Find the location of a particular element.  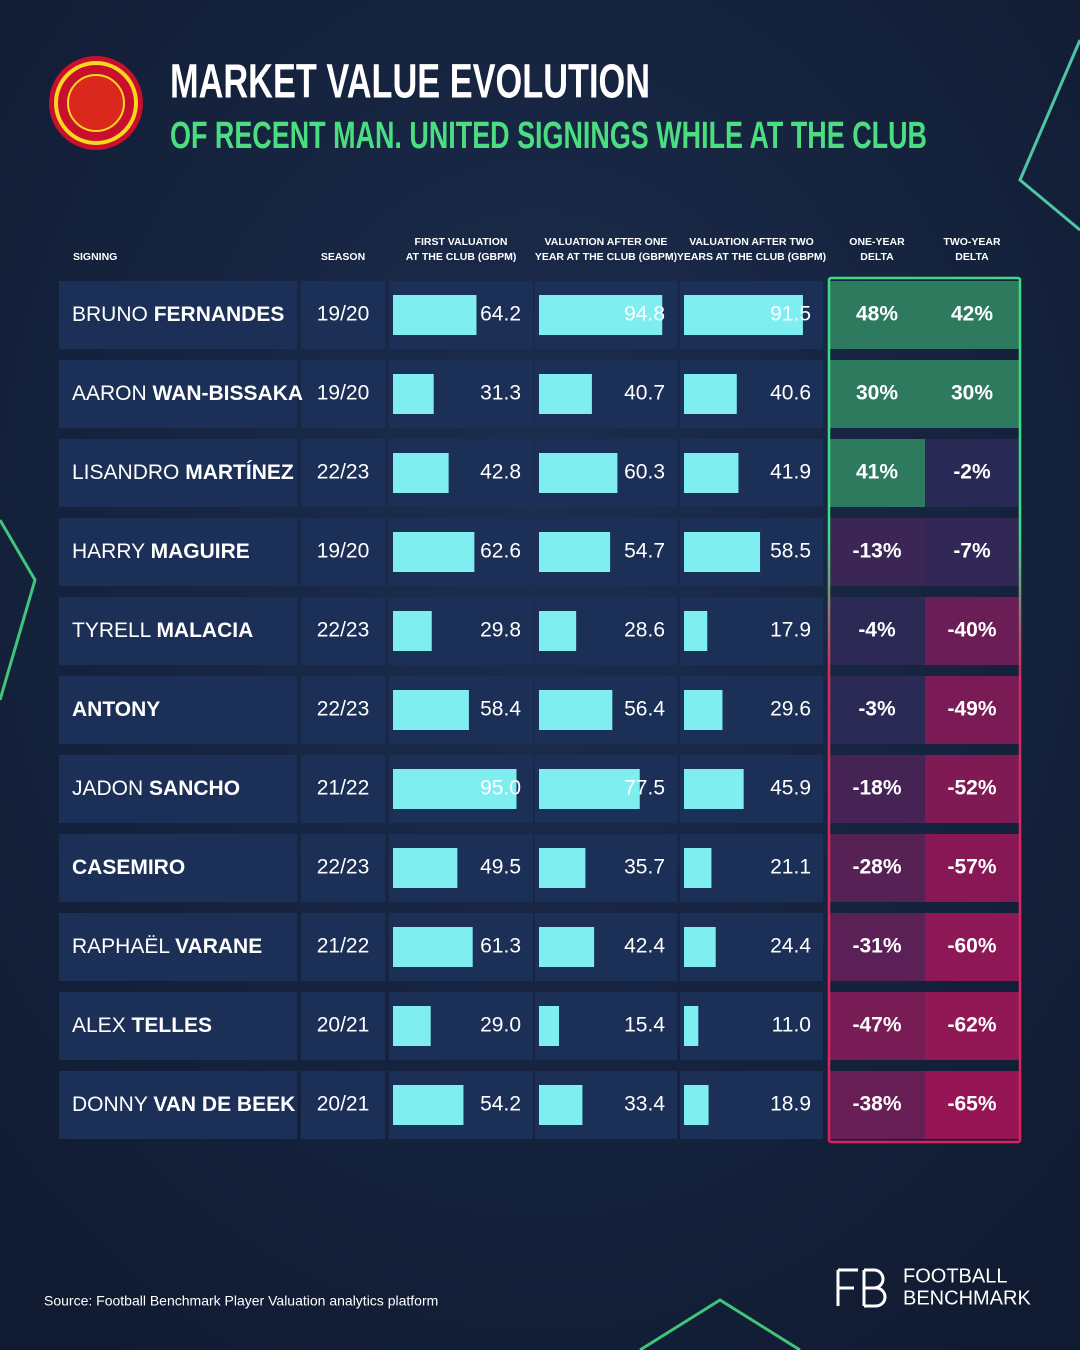

player-name: AARON WAN-BISSAKA is located at coordinates (187, 393).